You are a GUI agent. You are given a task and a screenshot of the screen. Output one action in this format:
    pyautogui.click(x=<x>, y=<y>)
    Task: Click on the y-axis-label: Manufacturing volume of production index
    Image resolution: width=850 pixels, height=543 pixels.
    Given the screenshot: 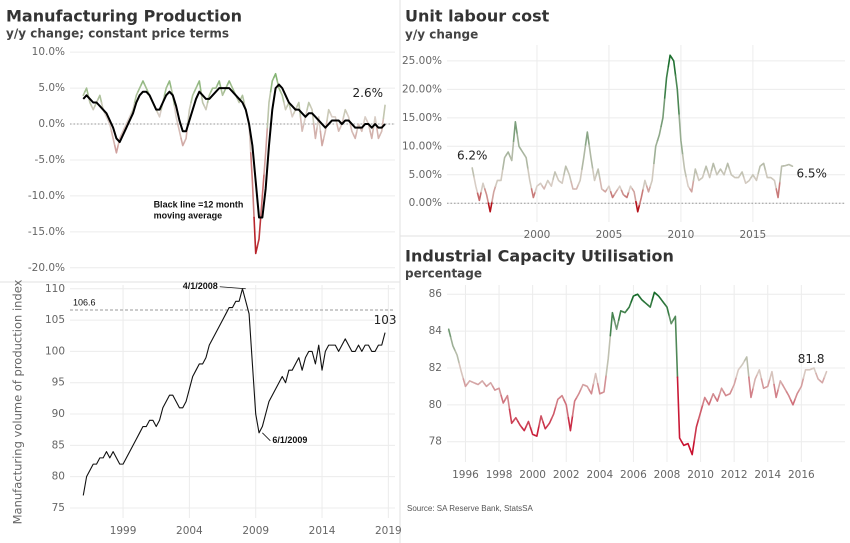 What is the action you would take?
    pyautogui.click(x=18, y=401)
    